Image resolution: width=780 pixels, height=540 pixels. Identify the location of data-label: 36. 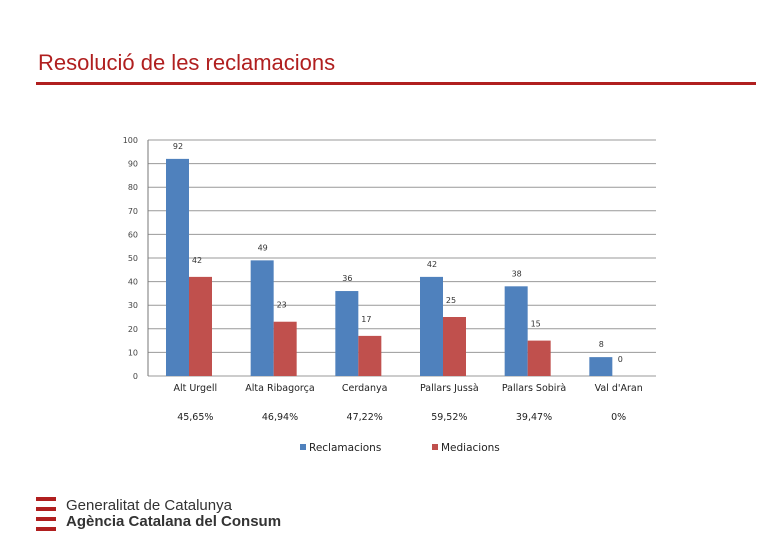
(347, 278).